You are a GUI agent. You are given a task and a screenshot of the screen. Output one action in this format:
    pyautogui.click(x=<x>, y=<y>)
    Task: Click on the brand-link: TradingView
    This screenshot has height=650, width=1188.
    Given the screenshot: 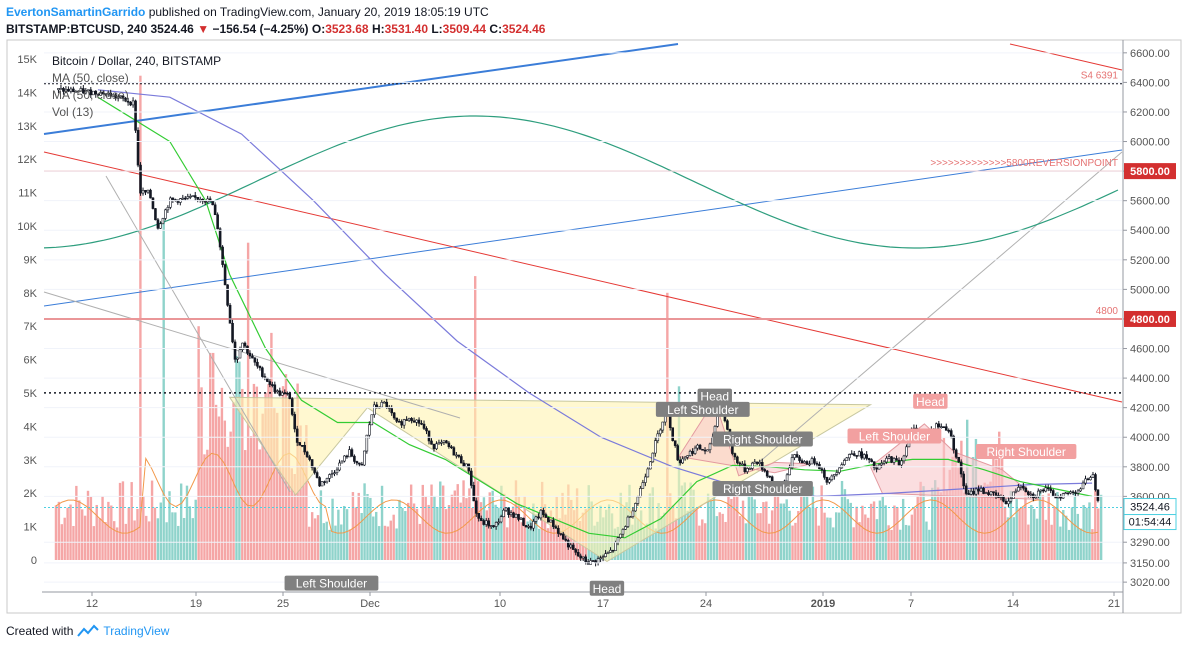 What is the action you would take?
    pyautogui.click(x=136, y=631)
    